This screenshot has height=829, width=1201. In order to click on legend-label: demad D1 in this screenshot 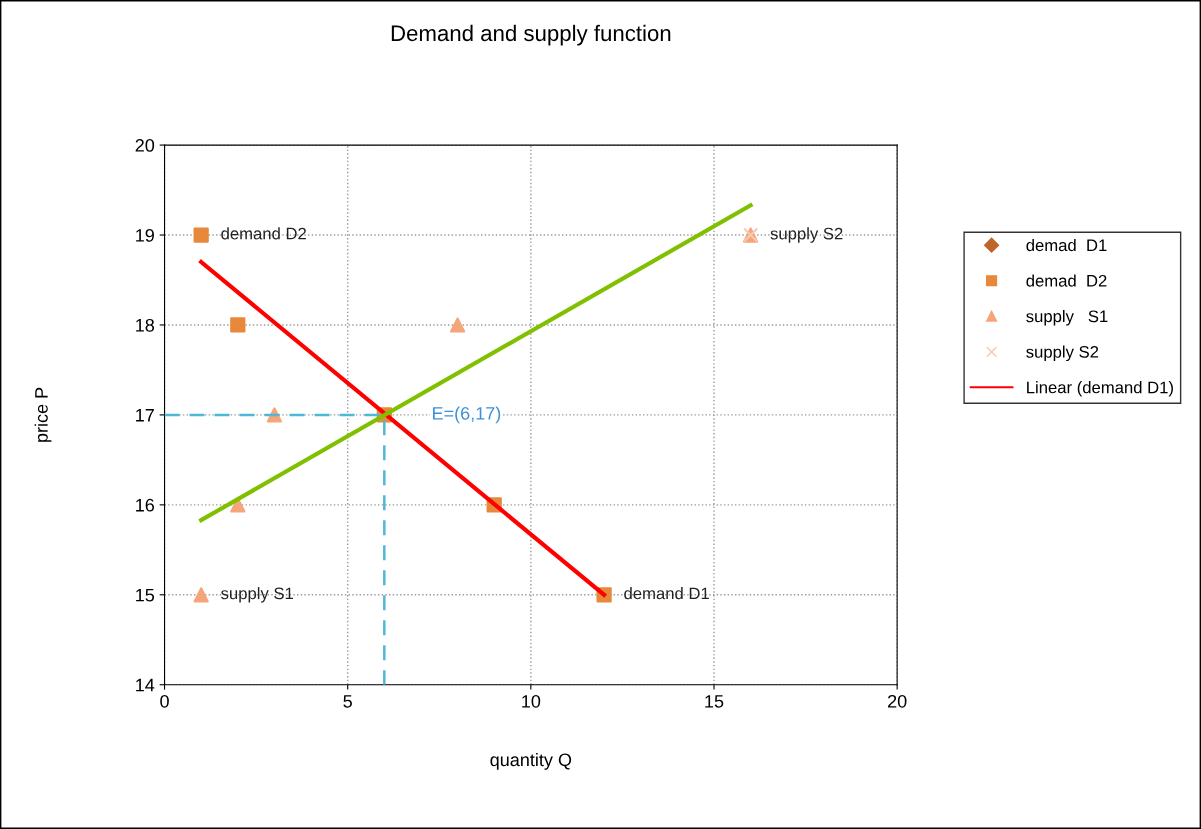, I will do `click(1066, 245)`.